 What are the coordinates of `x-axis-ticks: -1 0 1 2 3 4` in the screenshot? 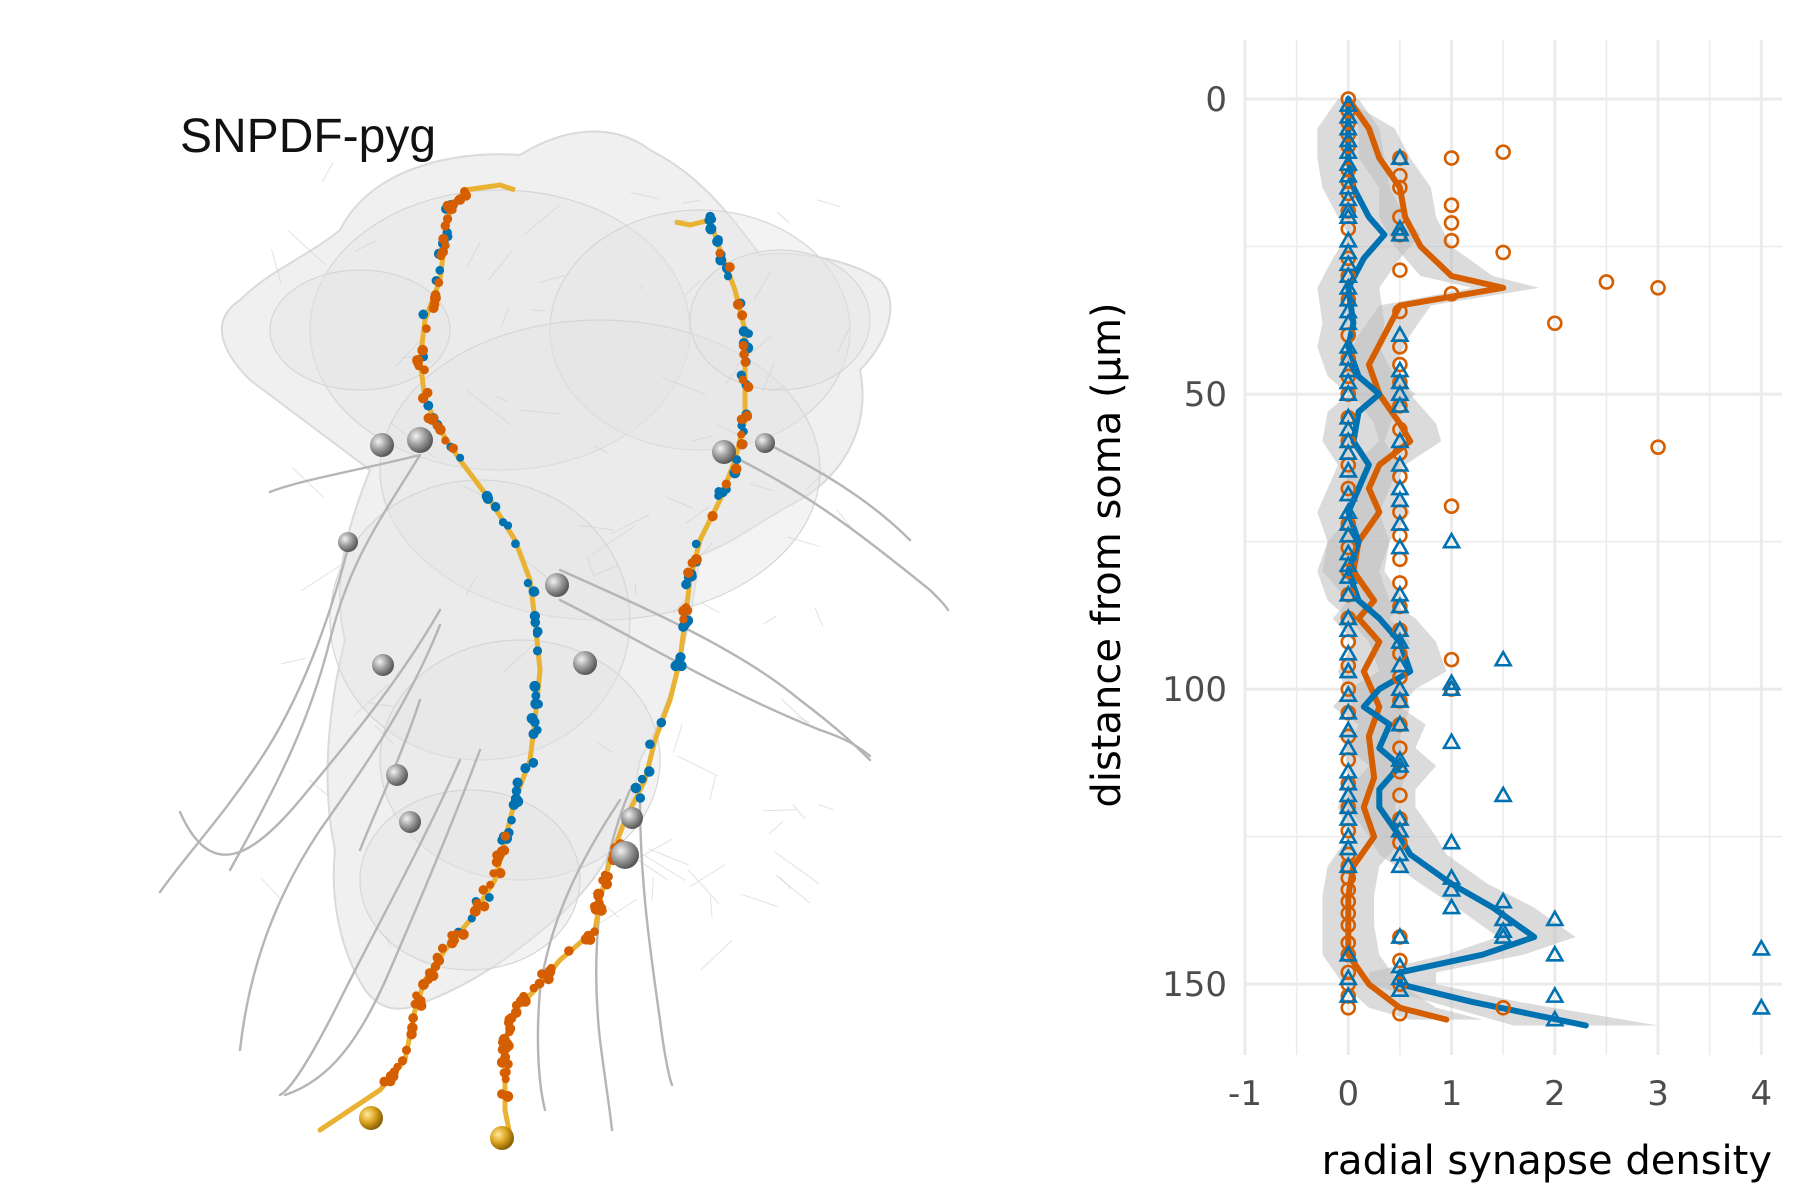 It's located at (1500, 1094).